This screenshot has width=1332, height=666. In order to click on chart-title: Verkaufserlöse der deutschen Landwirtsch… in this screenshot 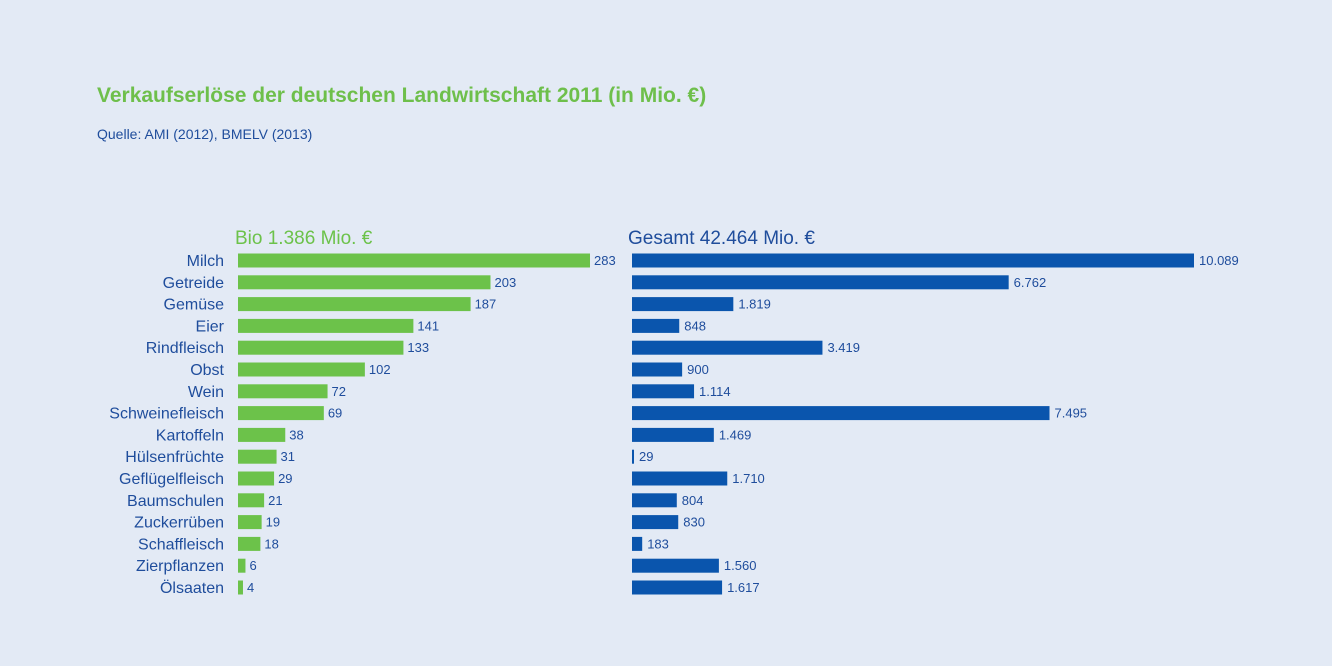, I will do `click(402, 95)`.